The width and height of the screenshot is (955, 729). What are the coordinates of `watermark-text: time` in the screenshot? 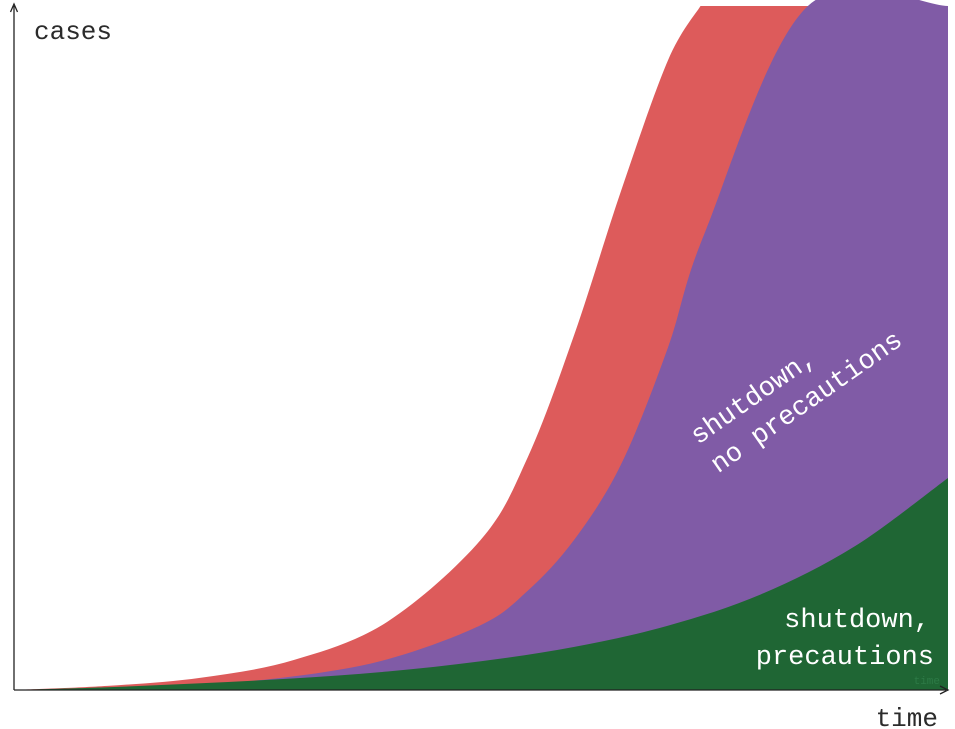 It's located at (927, 682).